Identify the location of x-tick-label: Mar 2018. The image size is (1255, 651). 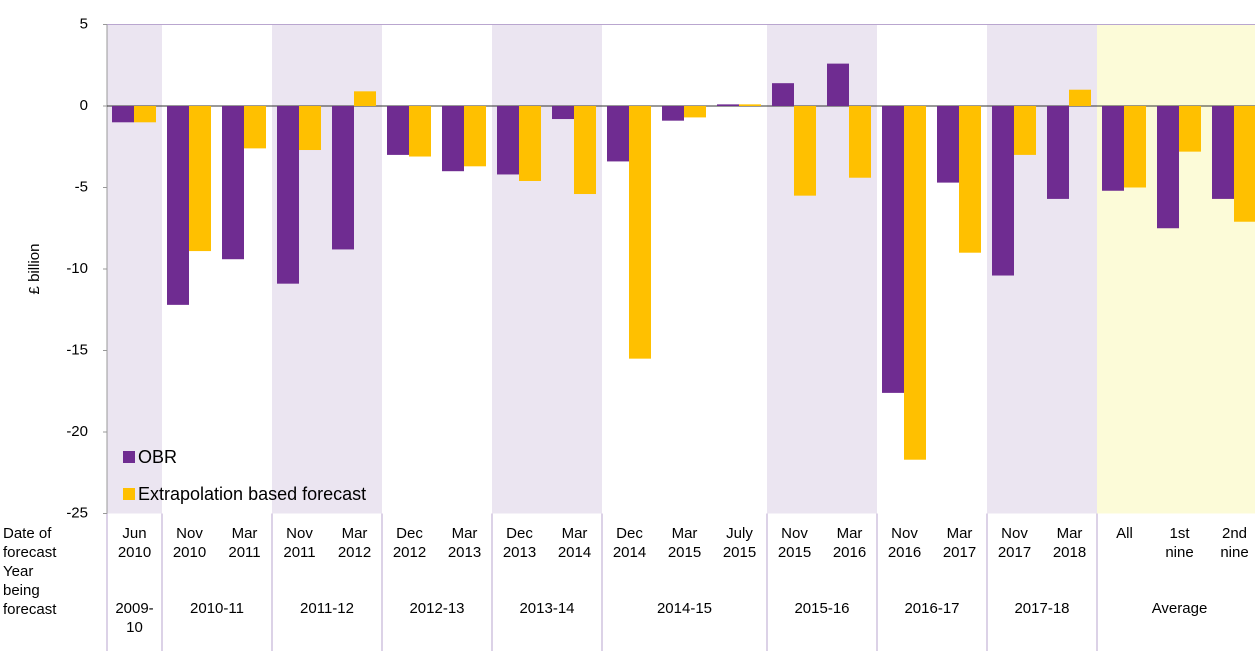
(1069, 543).